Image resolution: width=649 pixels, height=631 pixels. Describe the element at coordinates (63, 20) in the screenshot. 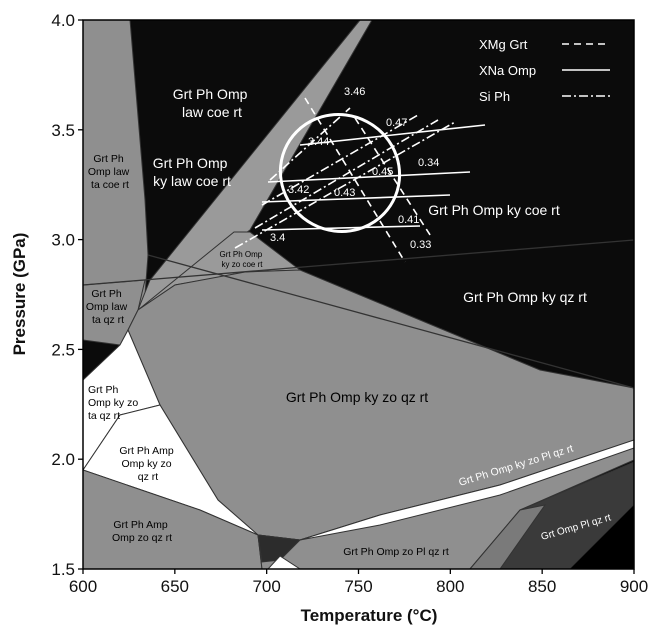

I see `y-tick-label: 4.0` at that location.